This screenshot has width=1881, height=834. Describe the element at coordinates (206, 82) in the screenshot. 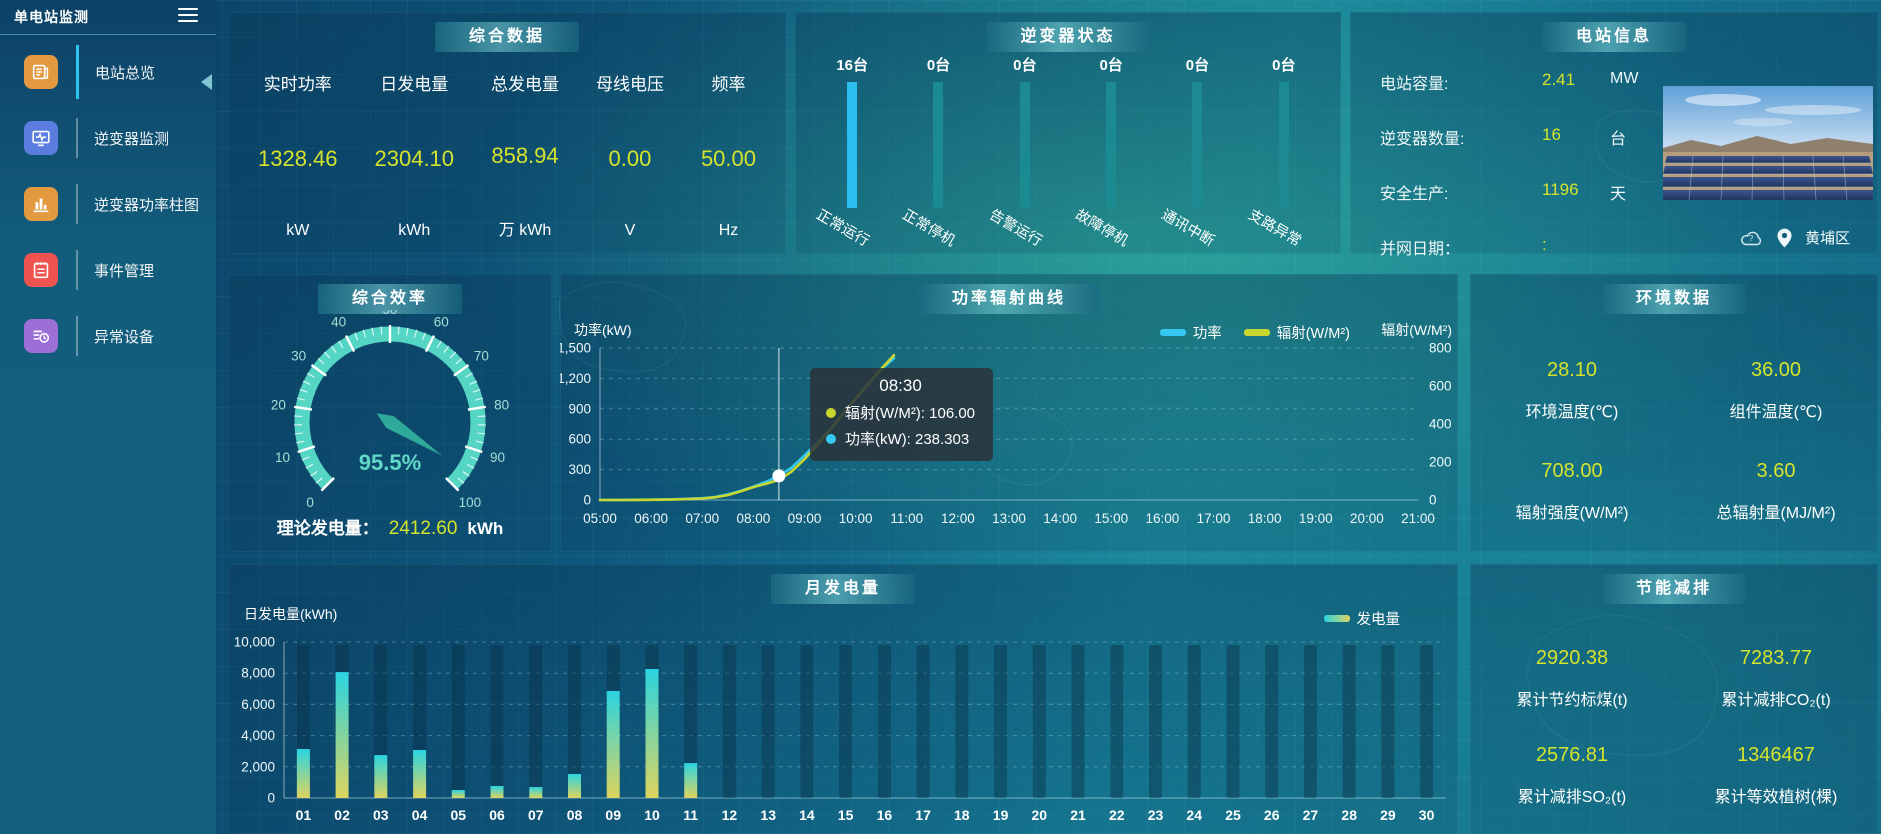

I see `sidebar-collapse-arrow-icon` at that location.